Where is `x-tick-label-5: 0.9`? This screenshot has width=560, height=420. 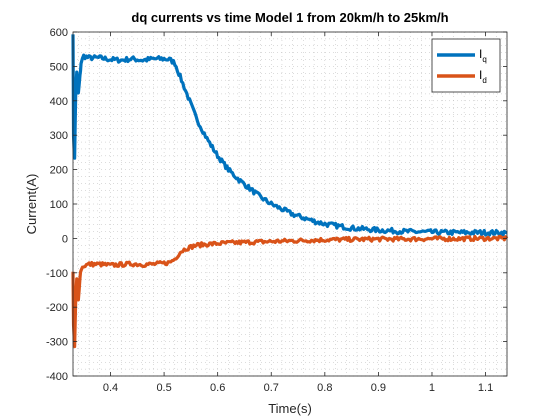 x-tick-label-5: 0.9 is located at coordinates (378, 388).